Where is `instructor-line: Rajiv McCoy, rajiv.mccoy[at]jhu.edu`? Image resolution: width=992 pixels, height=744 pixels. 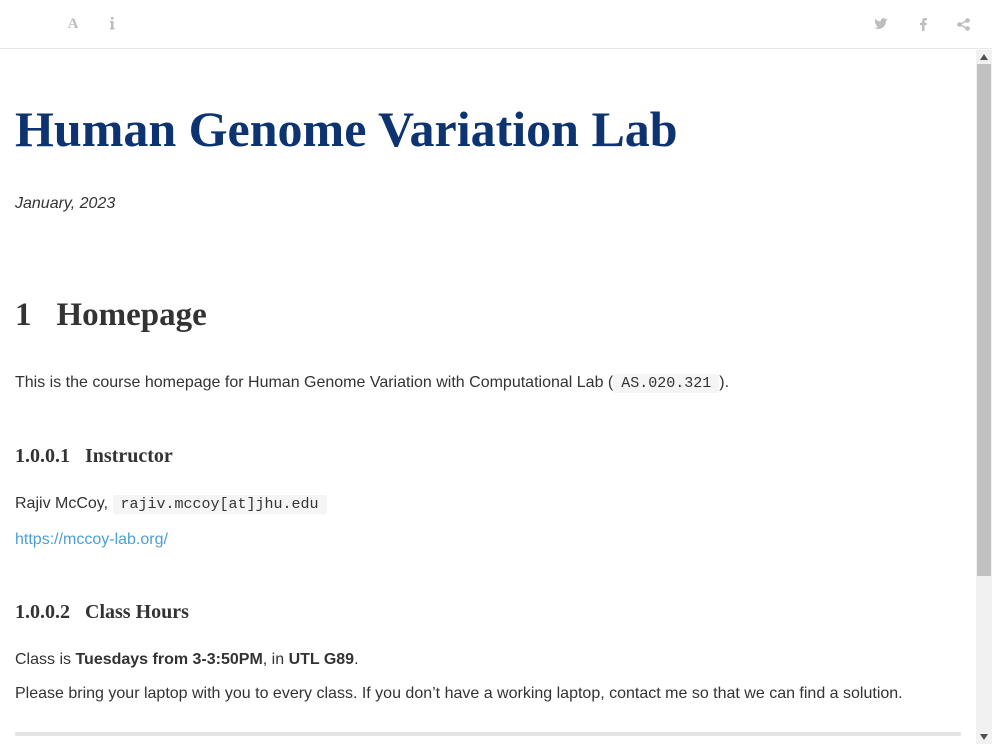
instructor-line: Rajiv McCoy, rajiv.mccoy[at]jhu.edu is located at coordinates (171, 504).